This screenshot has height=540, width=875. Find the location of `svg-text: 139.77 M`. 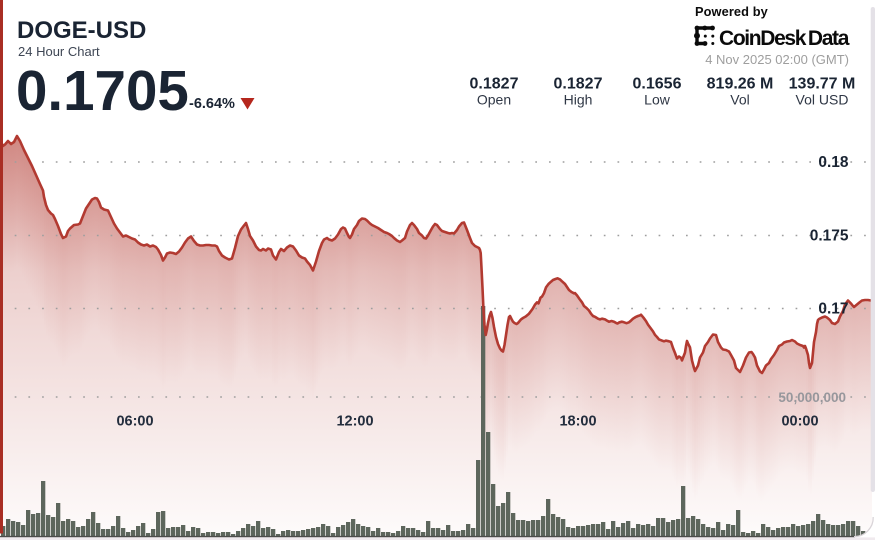

svg-text: 139.77 M is located at coordinates (822, 84).